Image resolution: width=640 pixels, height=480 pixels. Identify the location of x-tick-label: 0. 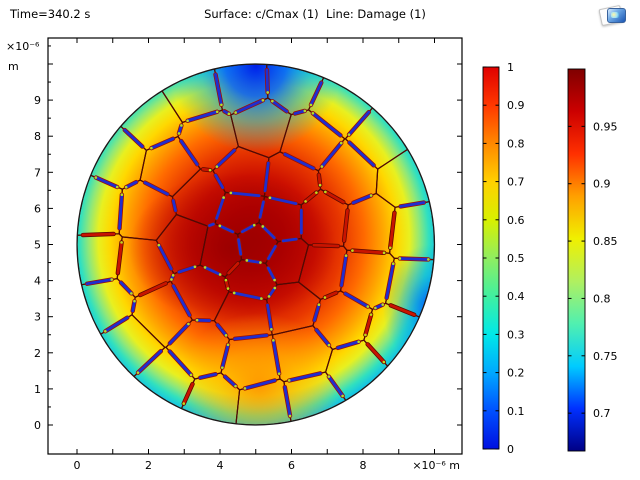
(77, 465).